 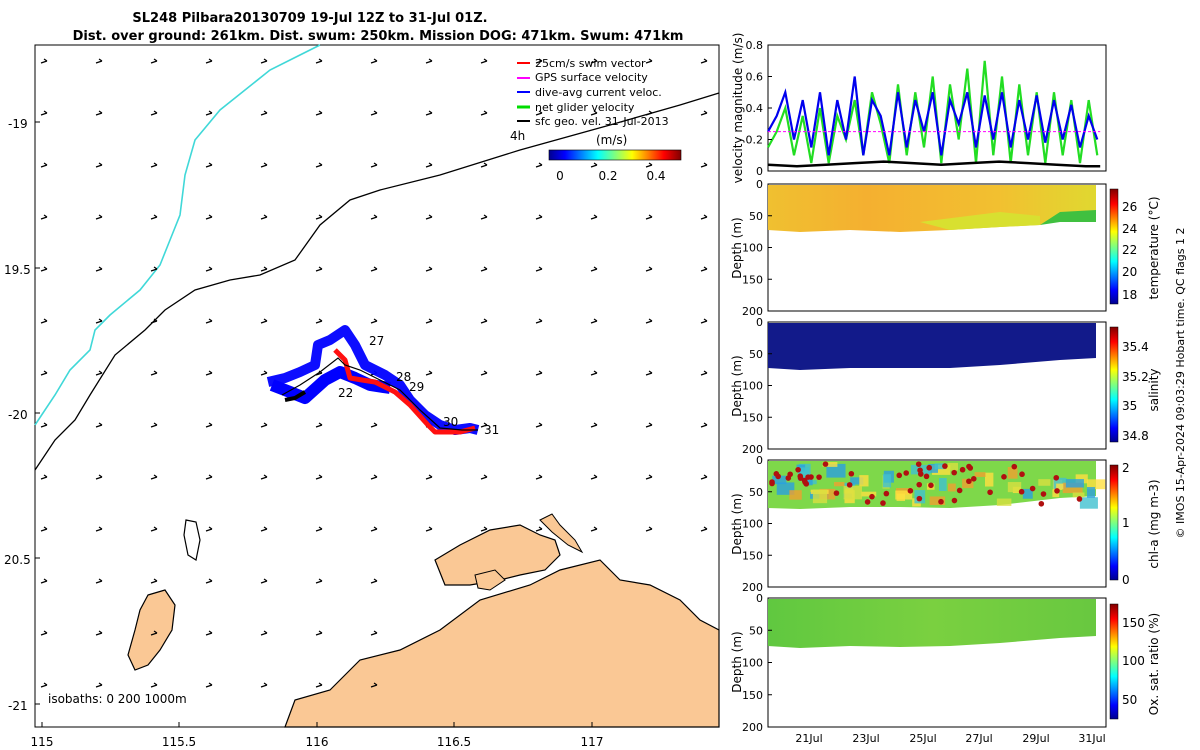 I want to click on ox-cbar-100: 100, so click(x=1133, y=661).